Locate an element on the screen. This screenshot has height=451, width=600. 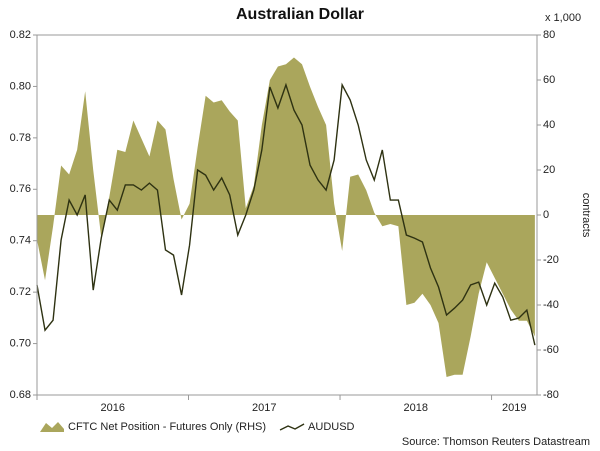
y2-tick-label: -80 is located at coordinates (551, 395).